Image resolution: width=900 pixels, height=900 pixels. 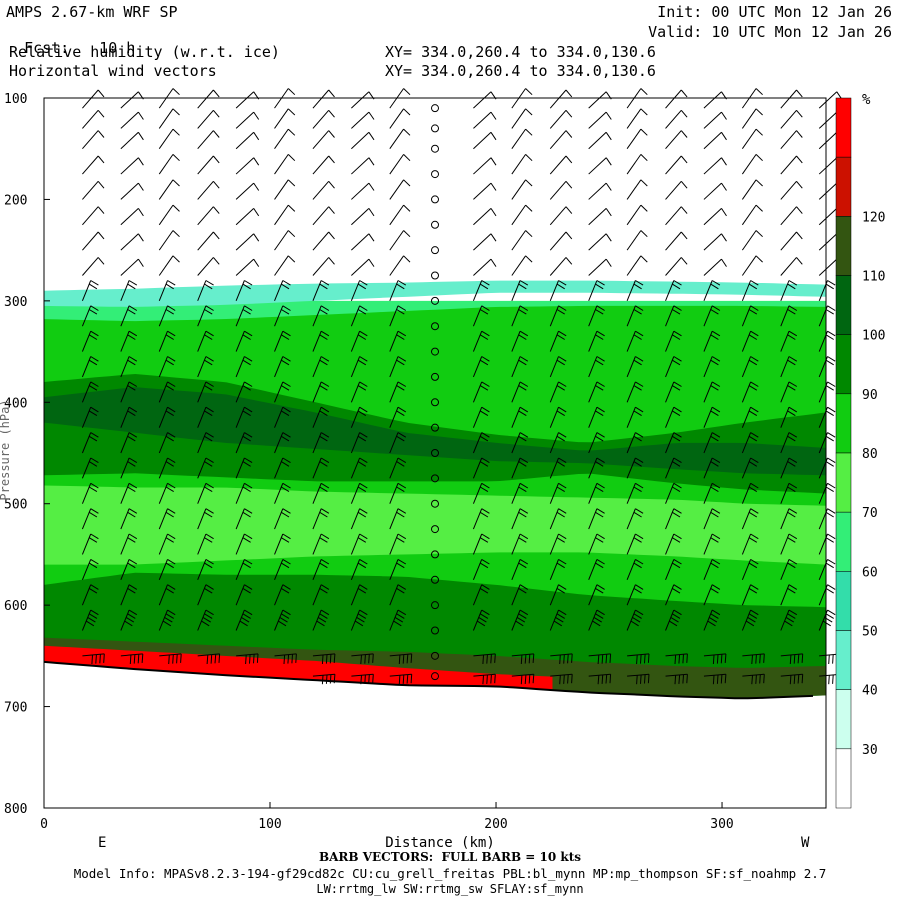 What do you see at coordinates (440, 843) in the screenshot?
I see `x-axis-title: Distance (km)` at bounding box center [440, 843].